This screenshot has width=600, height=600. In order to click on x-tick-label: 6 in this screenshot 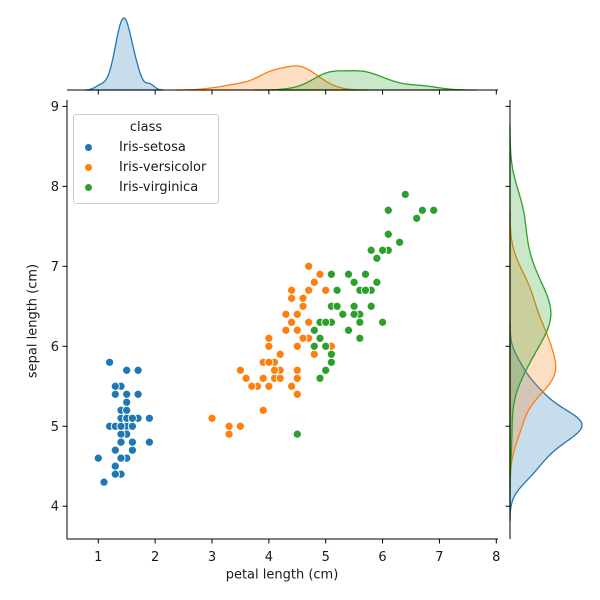, I will do `click(382, 557)`.